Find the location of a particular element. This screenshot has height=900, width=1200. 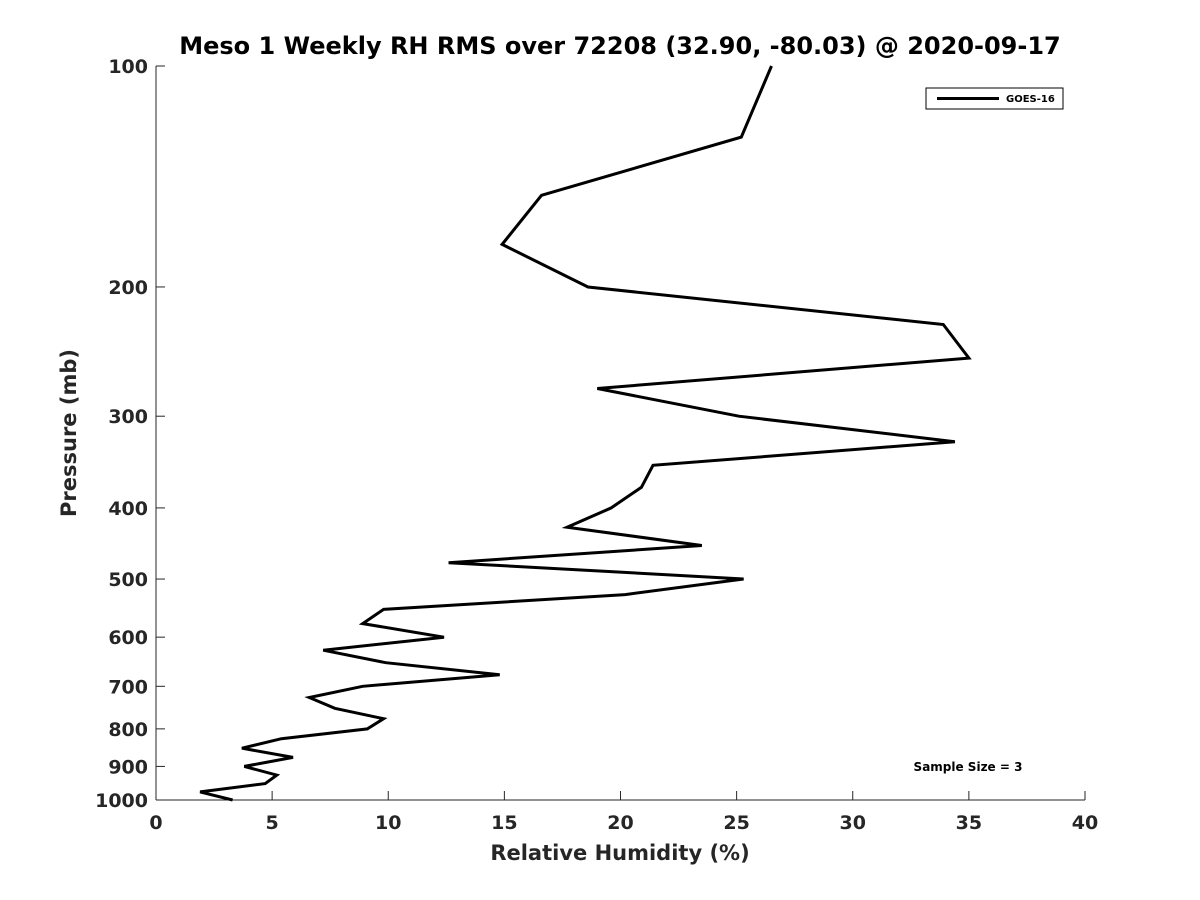

y-axis-label: Pressure (mb) is located at coordinates (69, 433).